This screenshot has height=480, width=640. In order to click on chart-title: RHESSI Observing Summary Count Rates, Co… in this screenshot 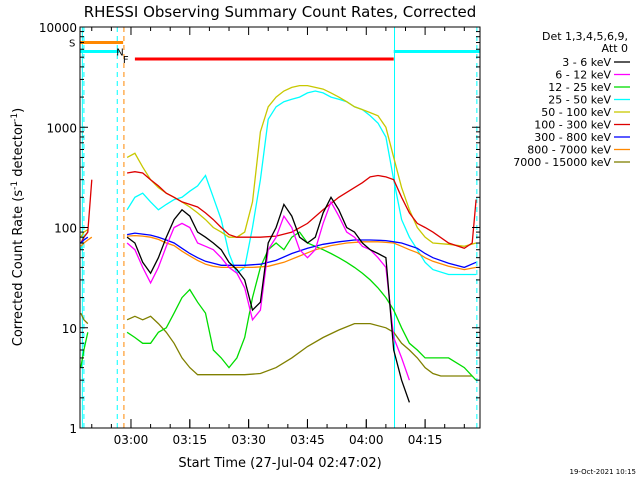, I will do `click(280, 12)`.